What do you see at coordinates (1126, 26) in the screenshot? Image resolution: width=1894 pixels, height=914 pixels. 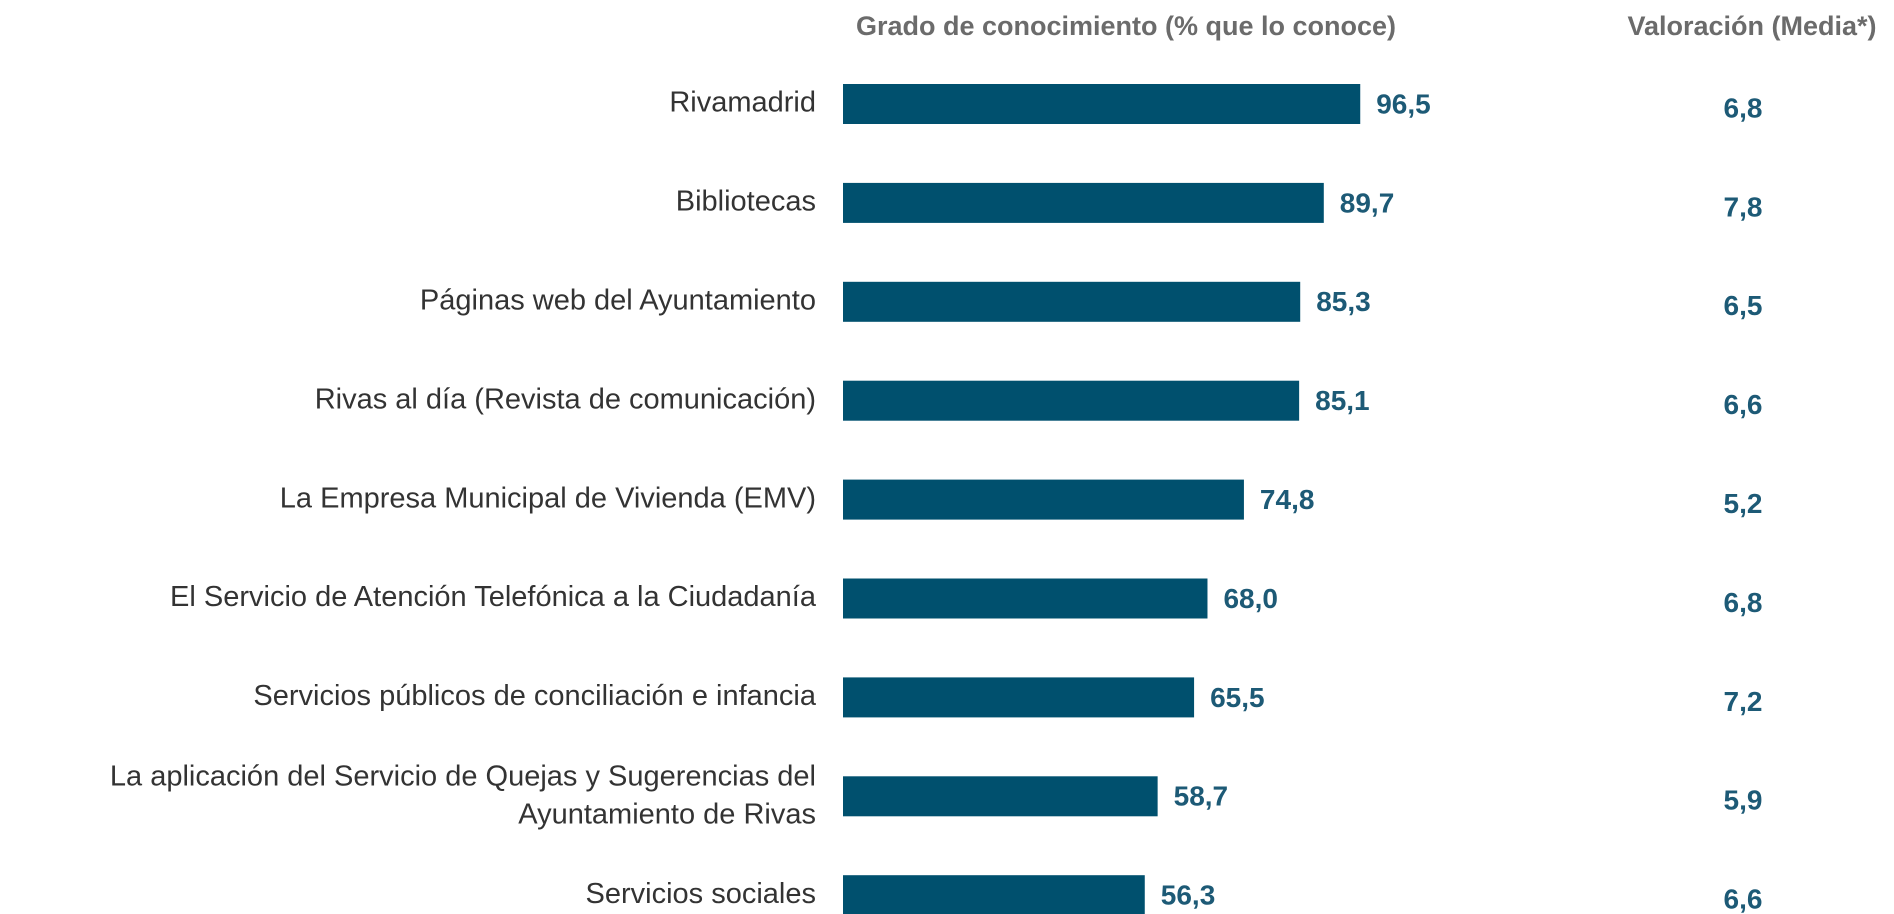 I see `chart-title: Grado de conocimiento (% que lo conoce)` at bounding box center [1126, 26].